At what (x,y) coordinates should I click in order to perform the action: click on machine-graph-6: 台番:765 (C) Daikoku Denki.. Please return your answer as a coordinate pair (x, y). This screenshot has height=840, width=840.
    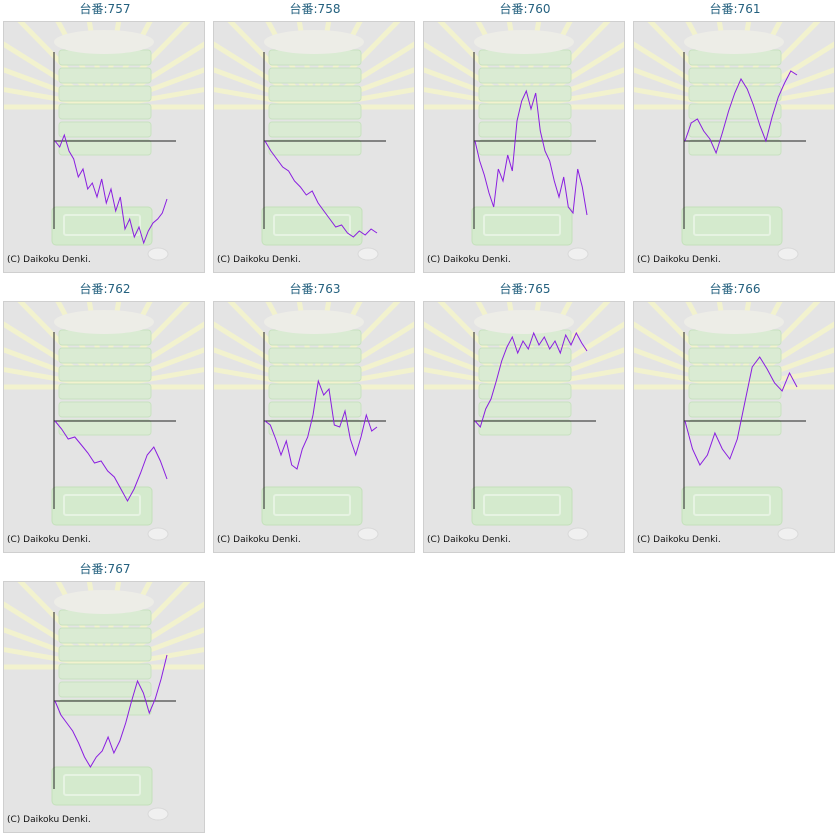
    Looking at the image, I should click on (525, 420).